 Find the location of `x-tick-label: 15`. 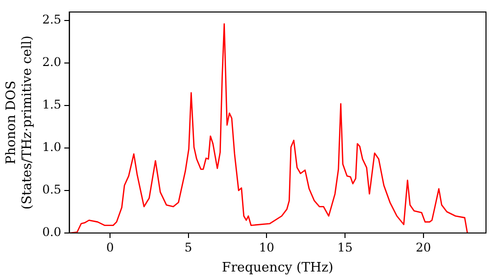

x-tick-label: 15 is located at coordinates (345, 247).